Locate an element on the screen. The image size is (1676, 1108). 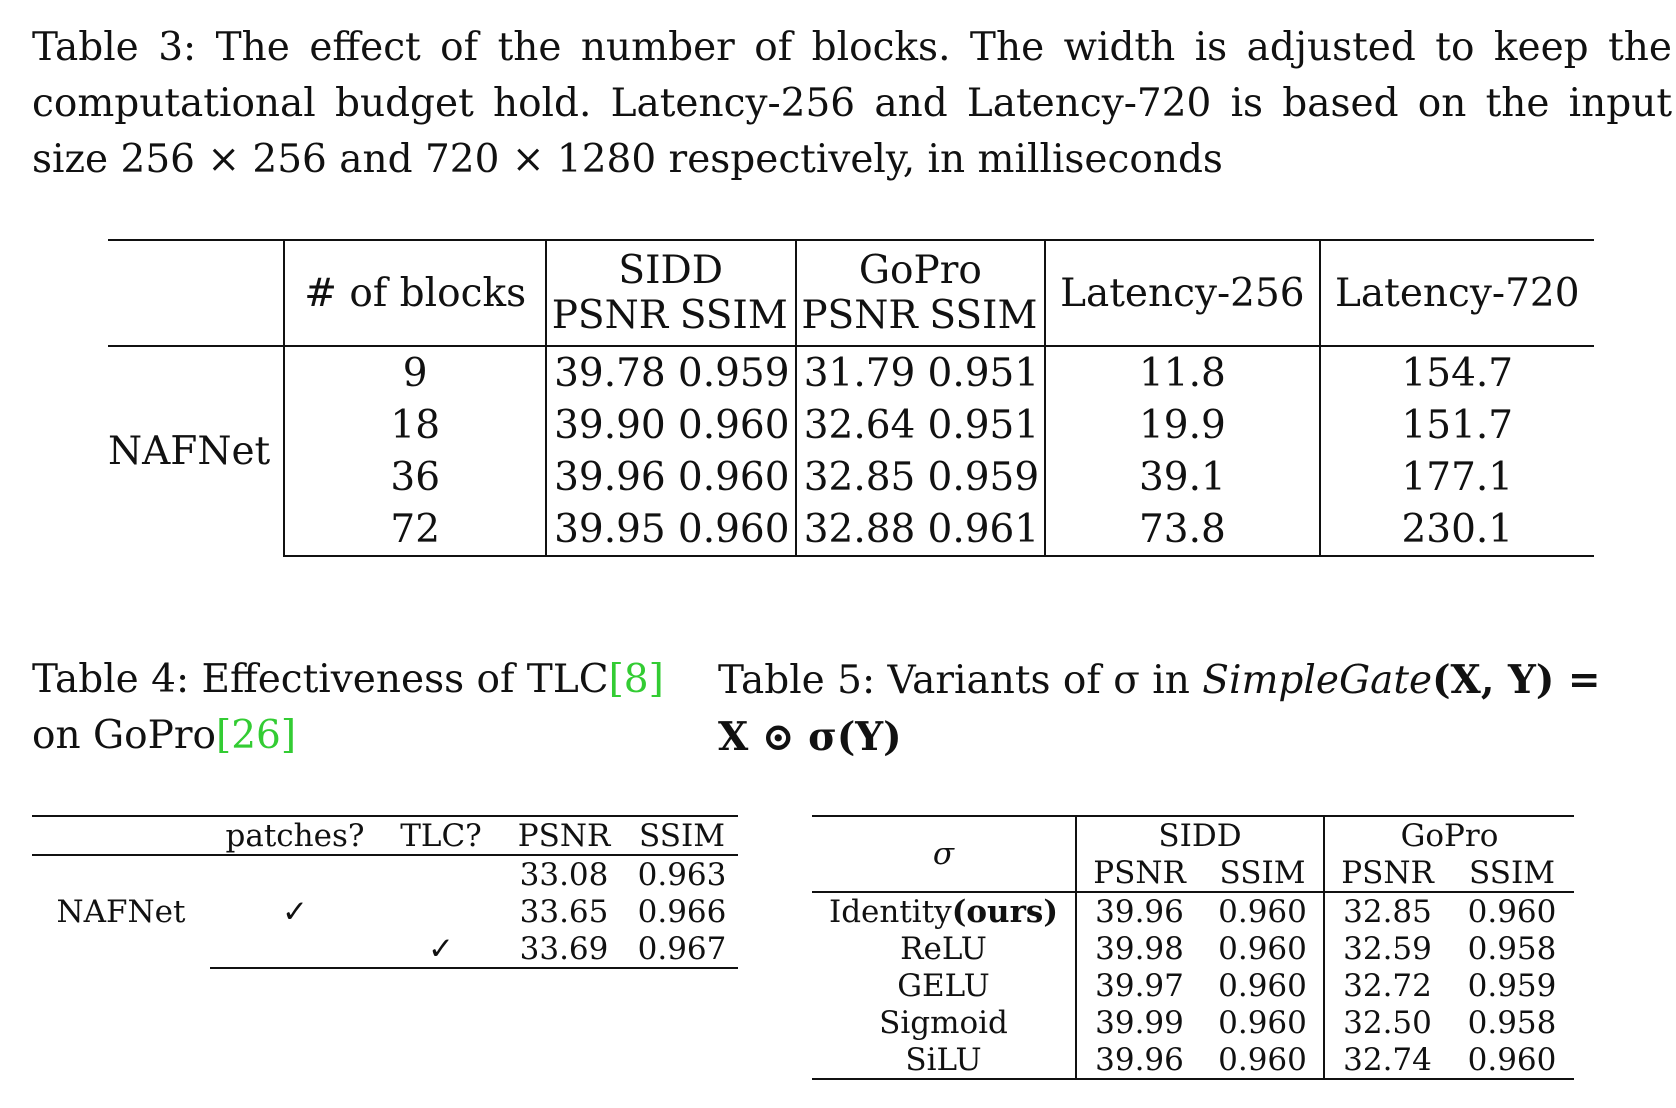
table4-caption-mid: on GoPro is located at coordinates (124, 735).